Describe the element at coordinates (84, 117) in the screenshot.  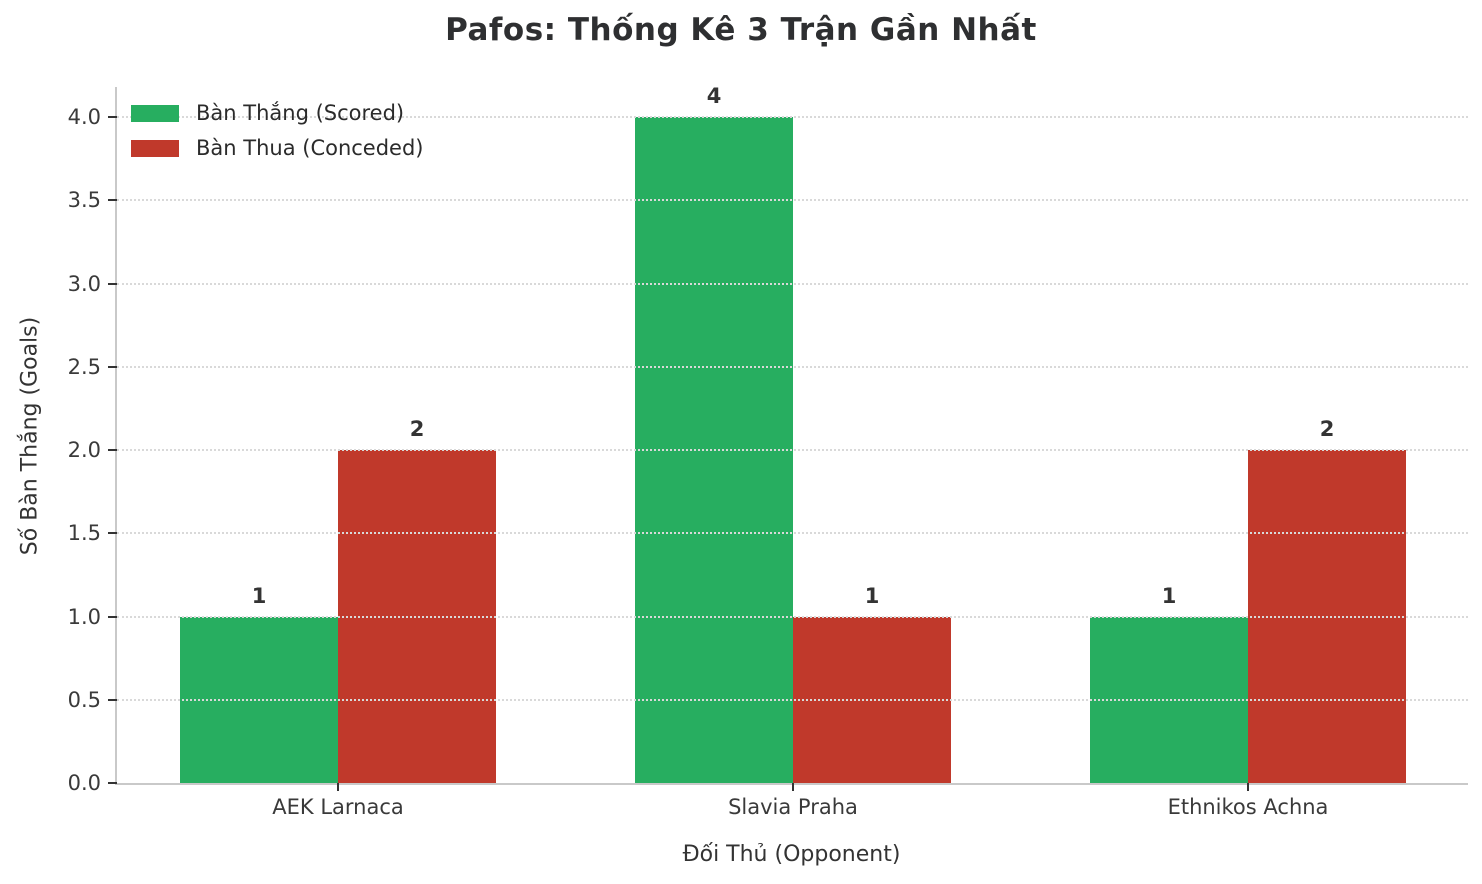
I see `y-tick-label: 4.0` at that location.